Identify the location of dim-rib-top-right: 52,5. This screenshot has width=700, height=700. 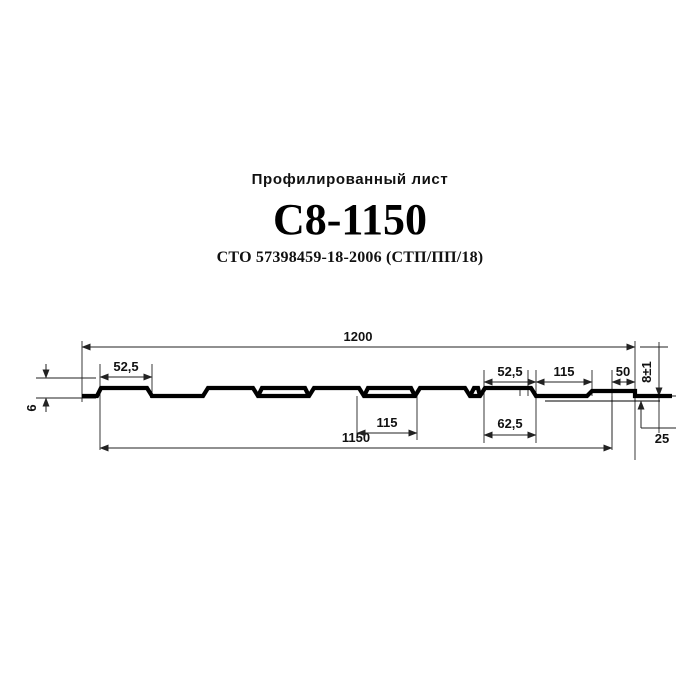
(510, 375).